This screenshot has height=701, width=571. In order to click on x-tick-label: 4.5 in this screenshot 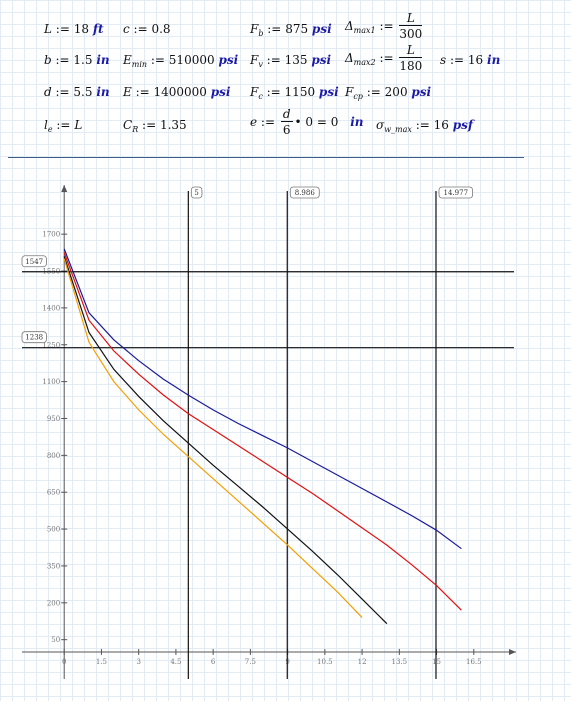, I will do `click(175, 662)`.